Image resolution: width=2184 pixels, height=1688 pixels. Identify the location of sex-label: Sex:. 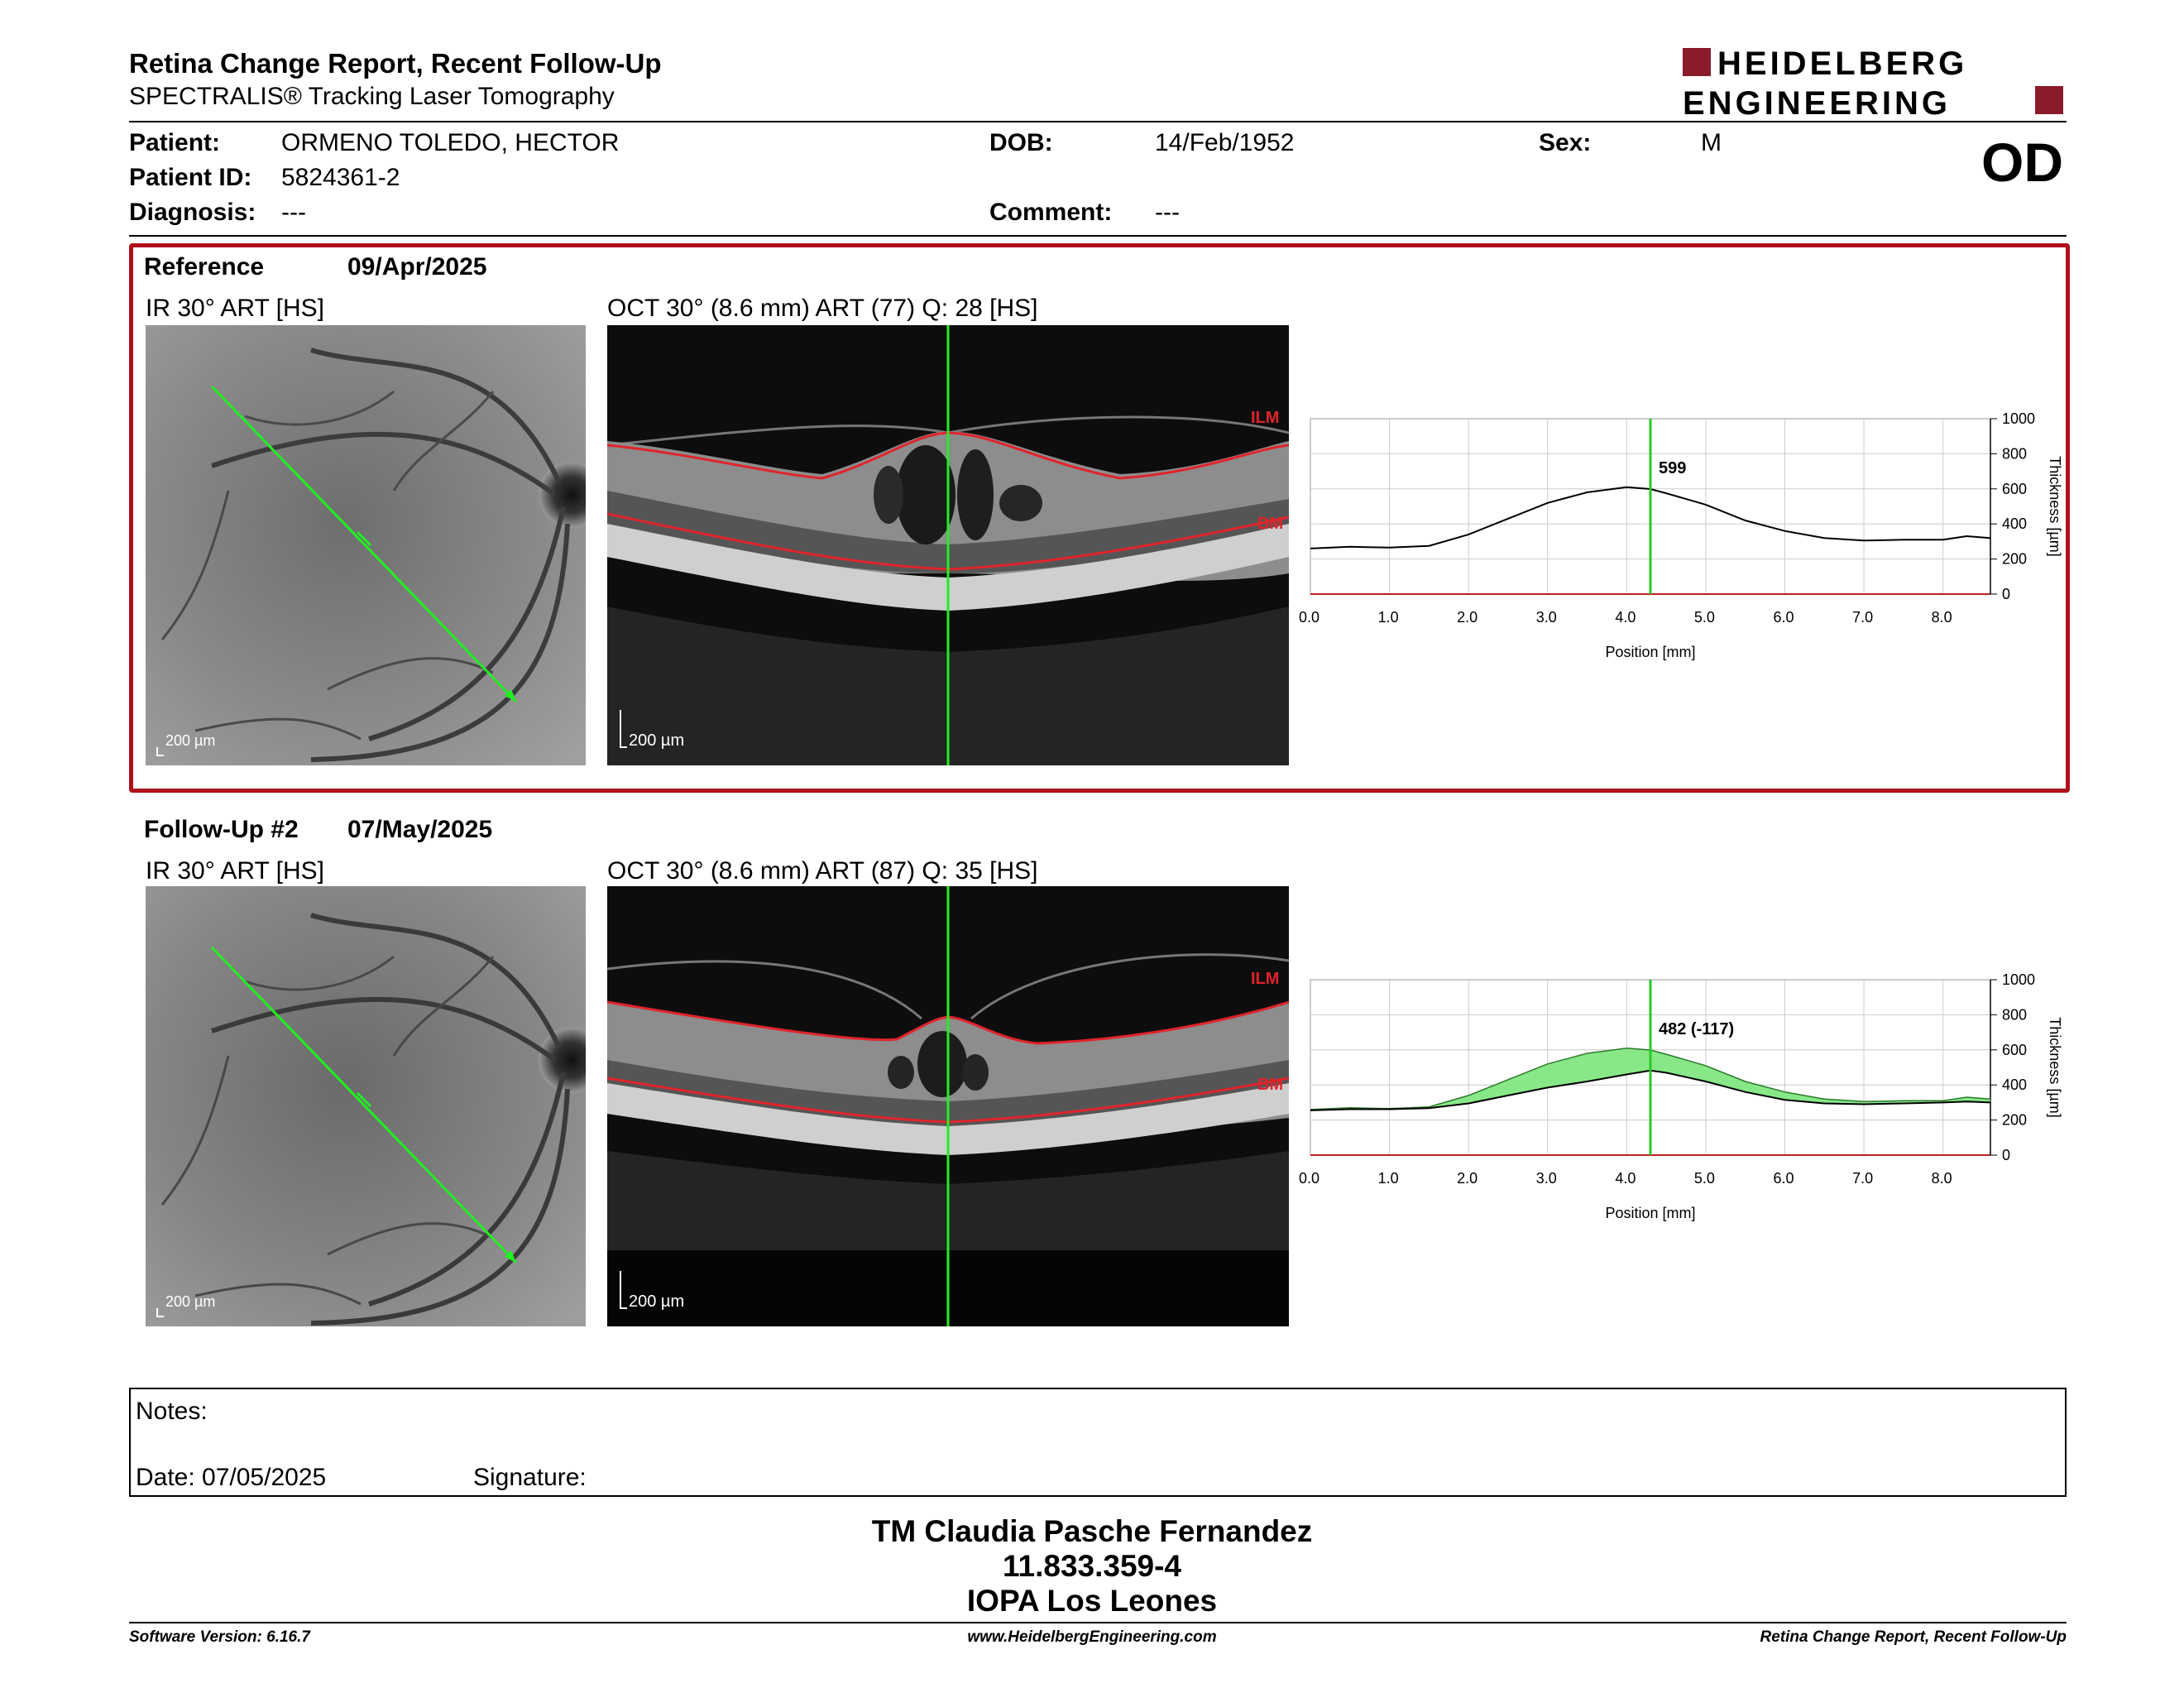
(1565, 142).